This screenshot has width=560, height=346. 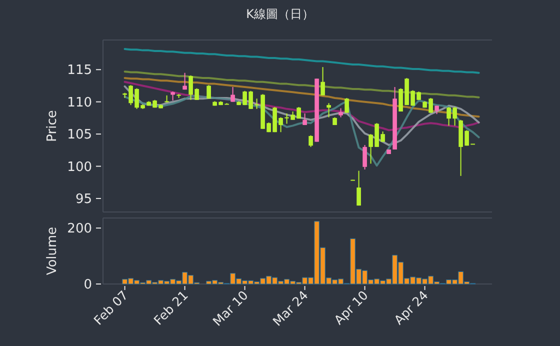 I want to click on x-tick-label: Feb 07, so click(x=110, y=308).